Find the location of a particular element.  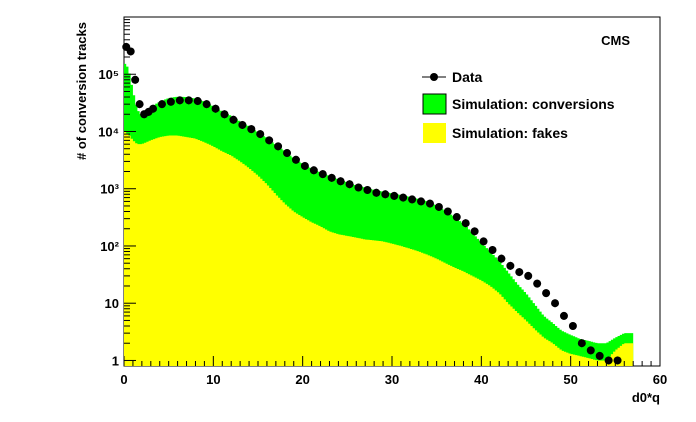

y-tick-label: 1 is located at coordinates (115, 360).